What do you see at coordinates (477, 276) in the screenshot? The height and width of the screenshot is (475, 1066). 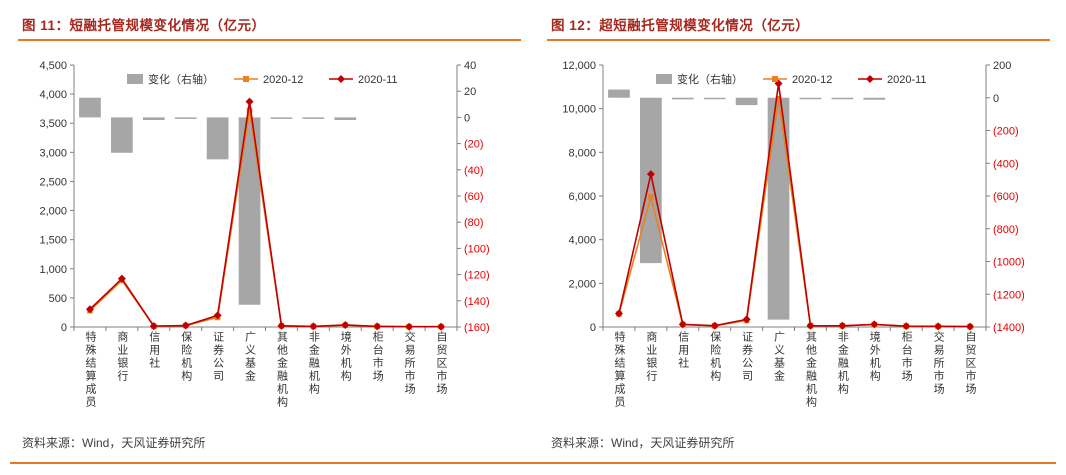 I see `right-axis-tick-label: (120)` at bounding box center [477, 276].